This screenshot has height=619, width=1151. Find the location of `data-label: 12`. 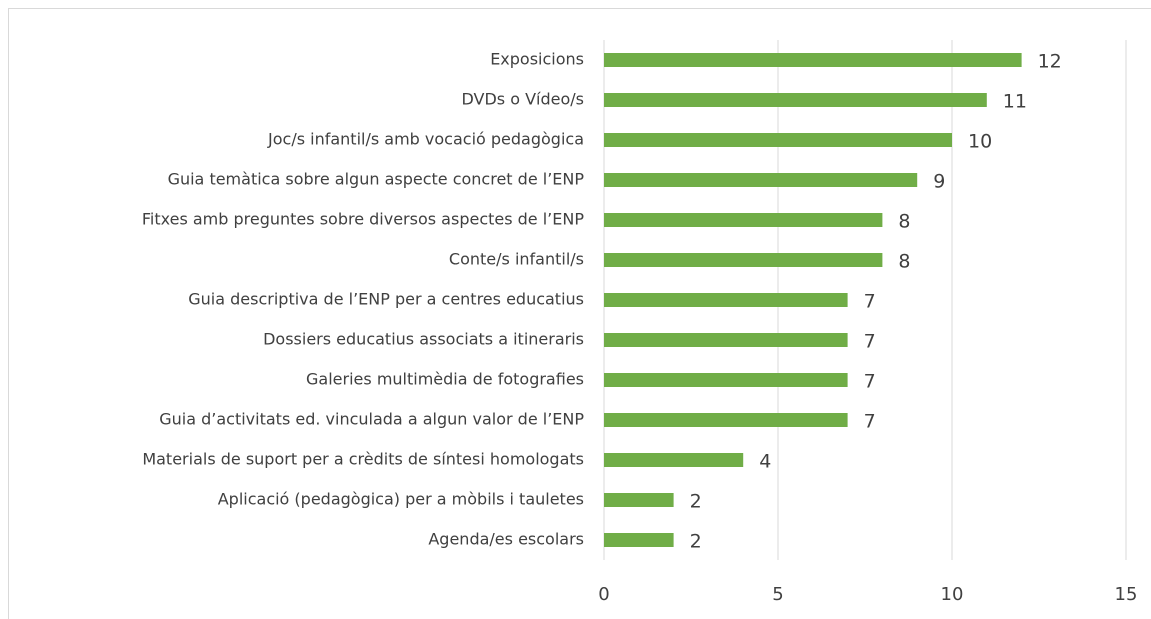

data-label: 12 is located at coordinates (1050, 62).